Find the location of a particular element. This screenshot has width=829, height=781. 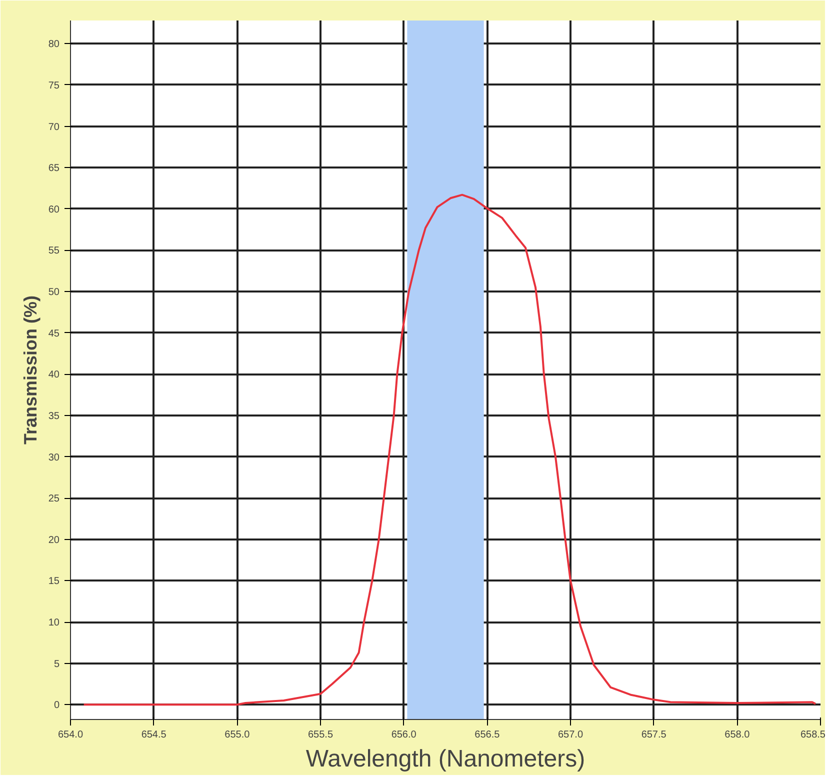

y-tick-label: 0 is located at coordinates (57, 706).